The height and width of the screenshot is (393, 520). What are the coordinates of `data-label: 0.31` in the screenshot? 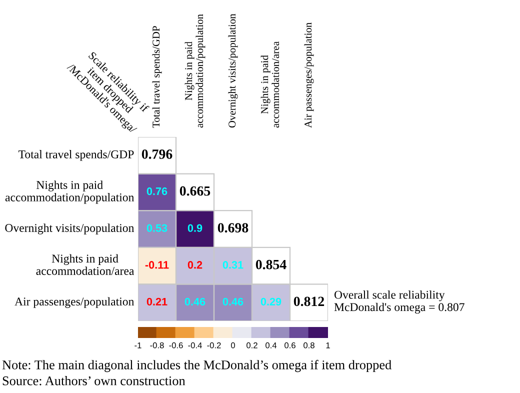 It's located at (233, 265).